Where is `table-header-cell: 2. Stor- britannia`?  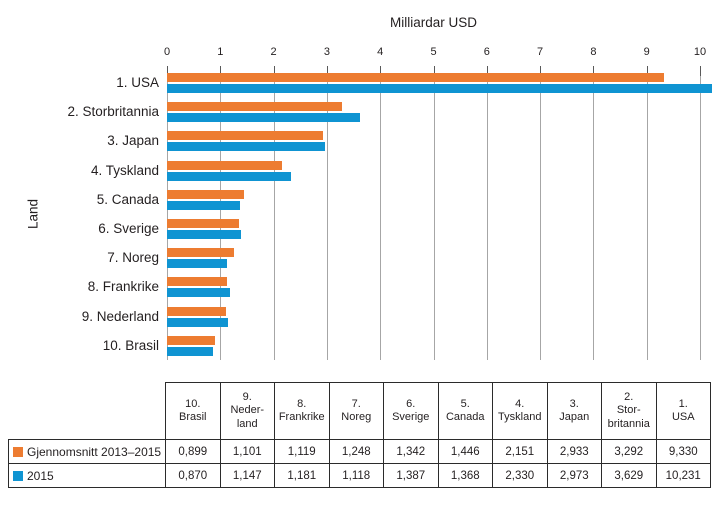 table-header-cell: 2. Stor- britannia is located at coordinates (629, 411).